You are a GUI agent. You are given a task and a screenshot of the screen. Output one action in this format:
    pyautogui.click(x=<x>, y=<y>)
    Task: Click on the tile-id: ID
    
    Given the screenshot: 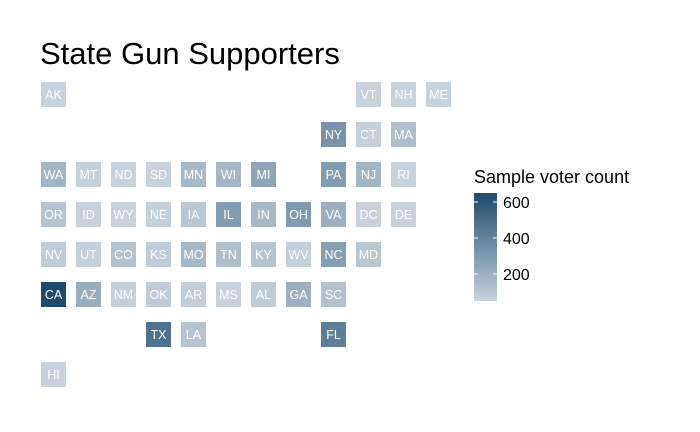 What is the action you would take?
    pyautogui.click(x=88, y=214)
    